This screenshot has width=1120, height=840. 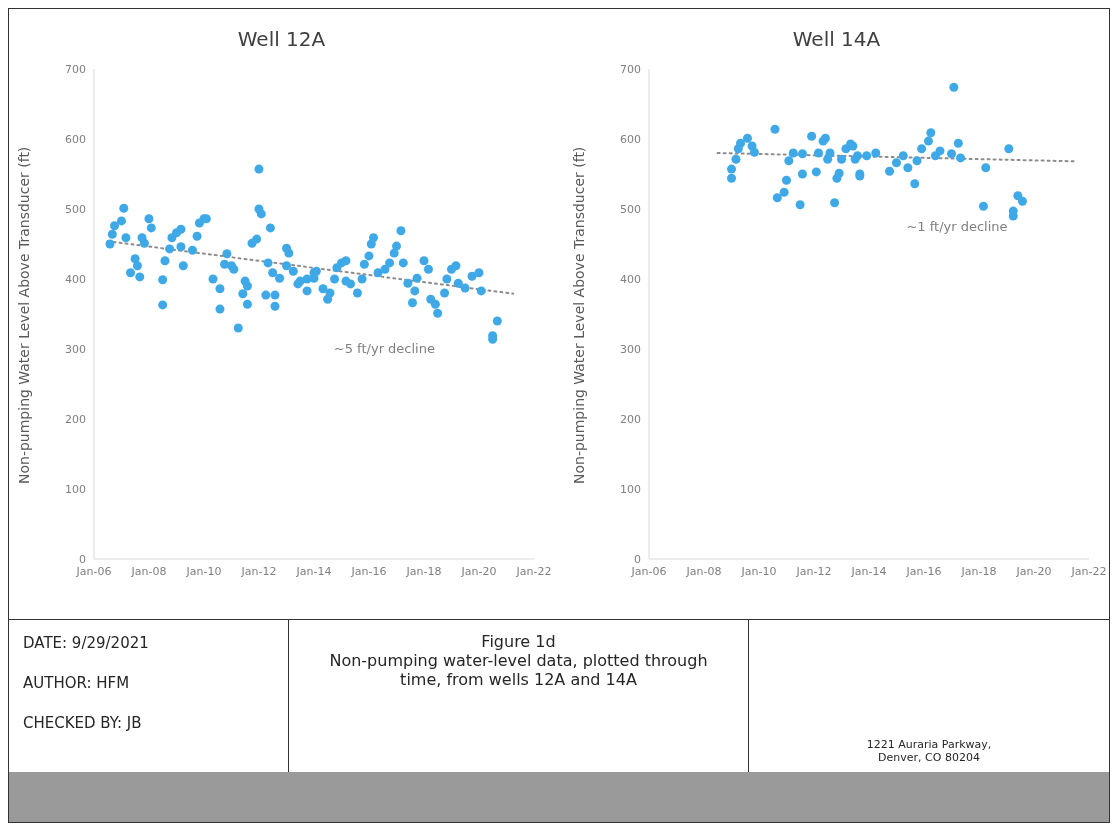 I want to click on text: CHECKED BY: JB, so click(x=83, y=723).